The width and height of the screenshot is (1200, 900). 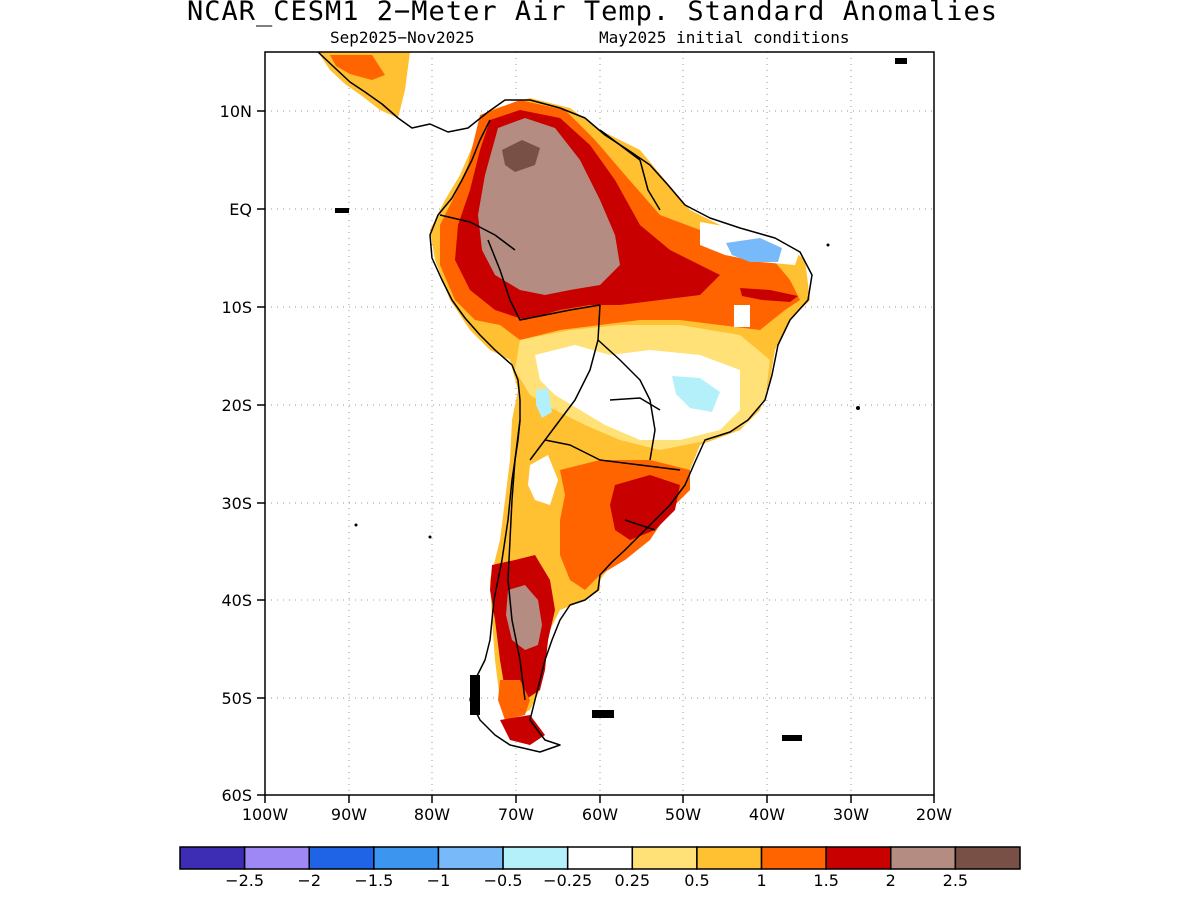 I want to click on lat-label: 40S, so click(x=236, y=600).